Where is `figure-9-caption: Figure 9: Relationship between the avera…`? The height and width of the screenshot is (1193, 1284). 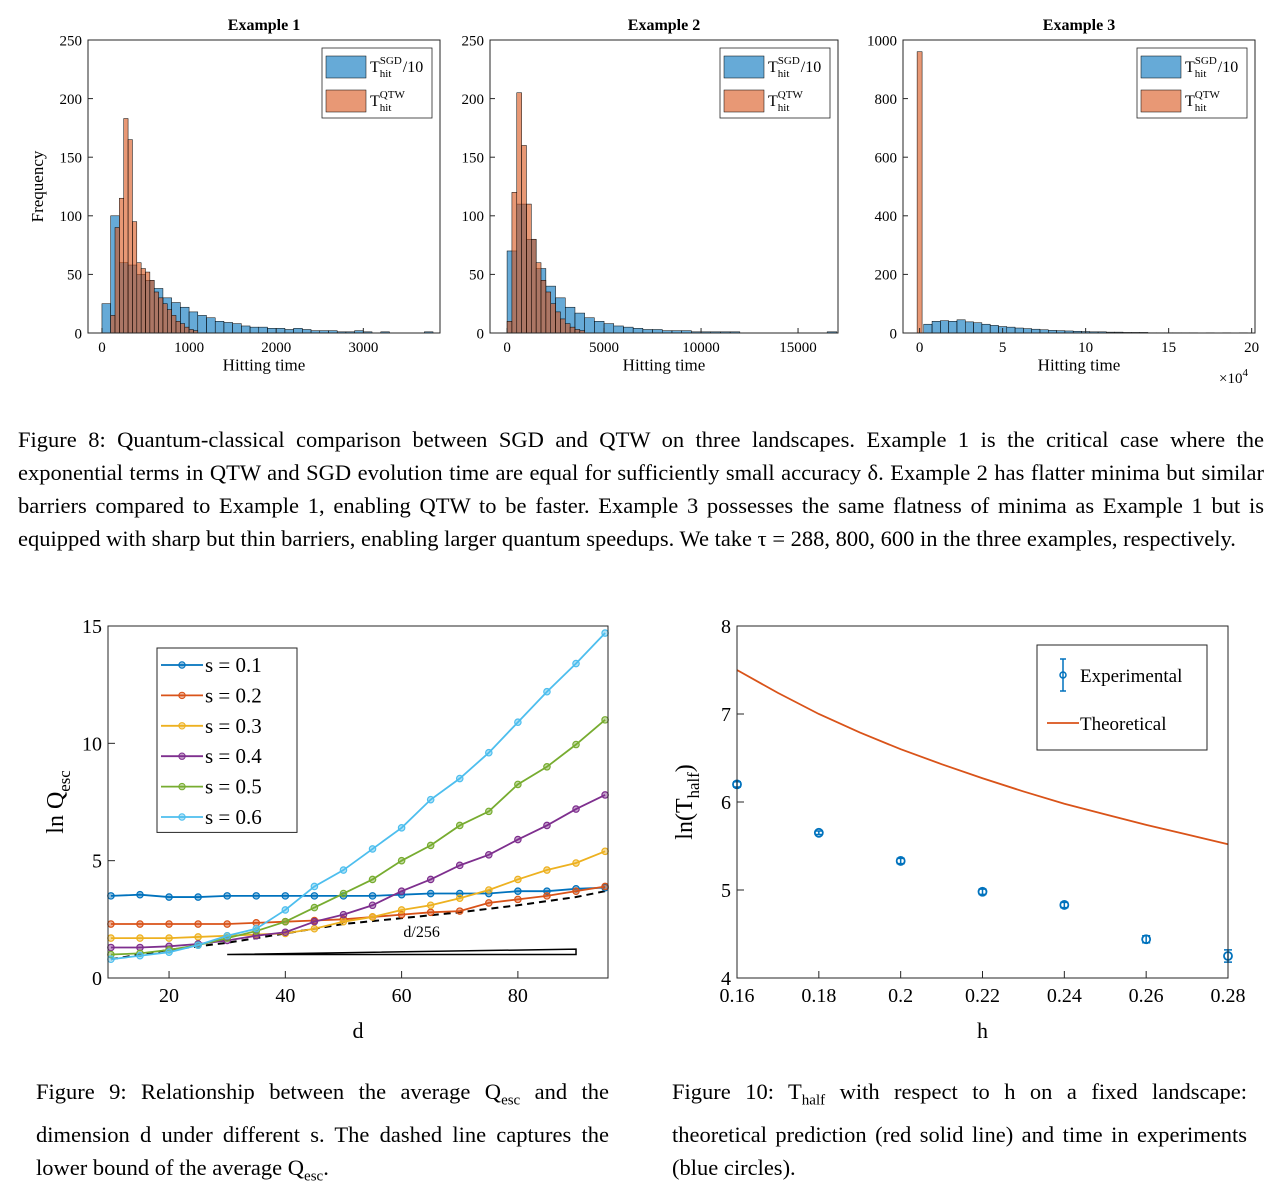
figure-9-caption: Figure 9: Relationship between the avera… is located at coordinates (322, 1134).